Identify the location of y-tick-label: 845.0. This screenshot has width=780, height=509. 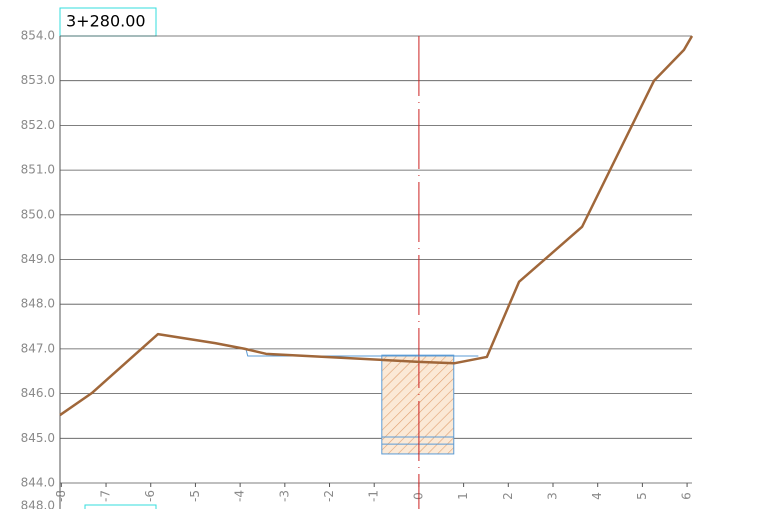
(38, 438).